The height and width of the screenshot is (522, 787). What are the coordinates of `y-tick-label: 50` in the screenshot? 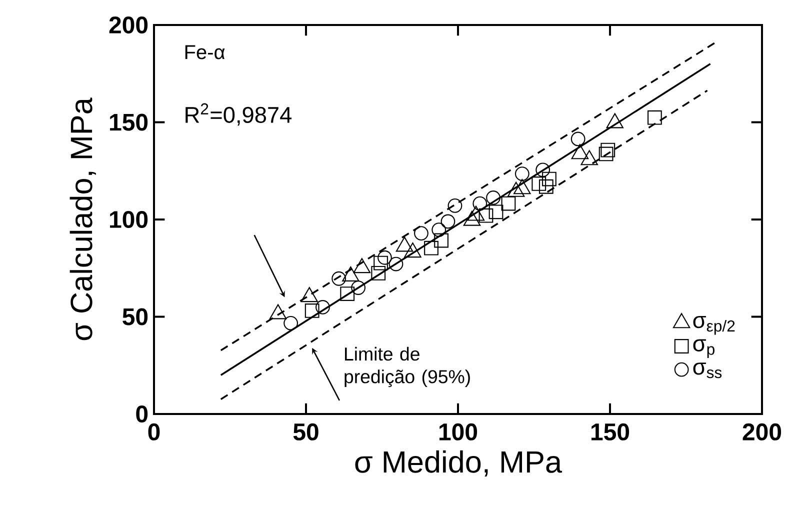 It's located at (135, 317).